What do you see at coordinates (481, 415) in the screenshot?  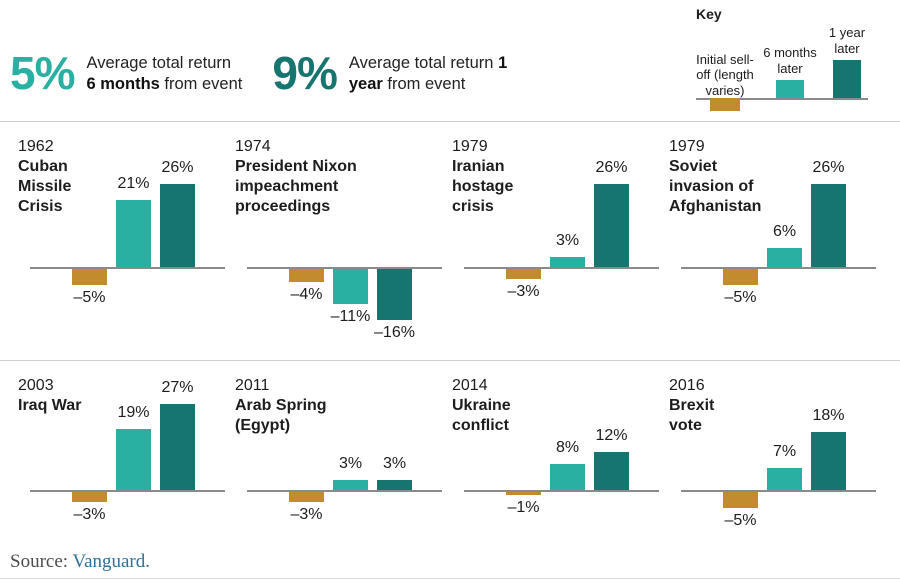 I see `event-name: Ukraine conflict` at bounding box center [481, 415].